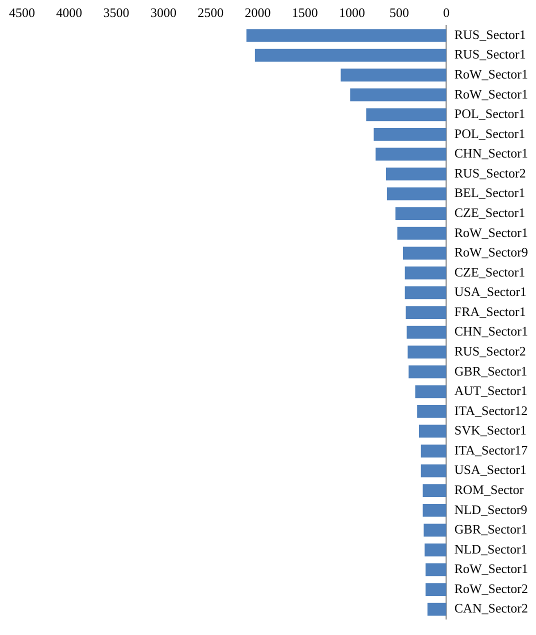  What do you see at coordinates (257, 12) in the screenshot?
I see `x-tick-label: 2000` at bounding box center [257, 12].